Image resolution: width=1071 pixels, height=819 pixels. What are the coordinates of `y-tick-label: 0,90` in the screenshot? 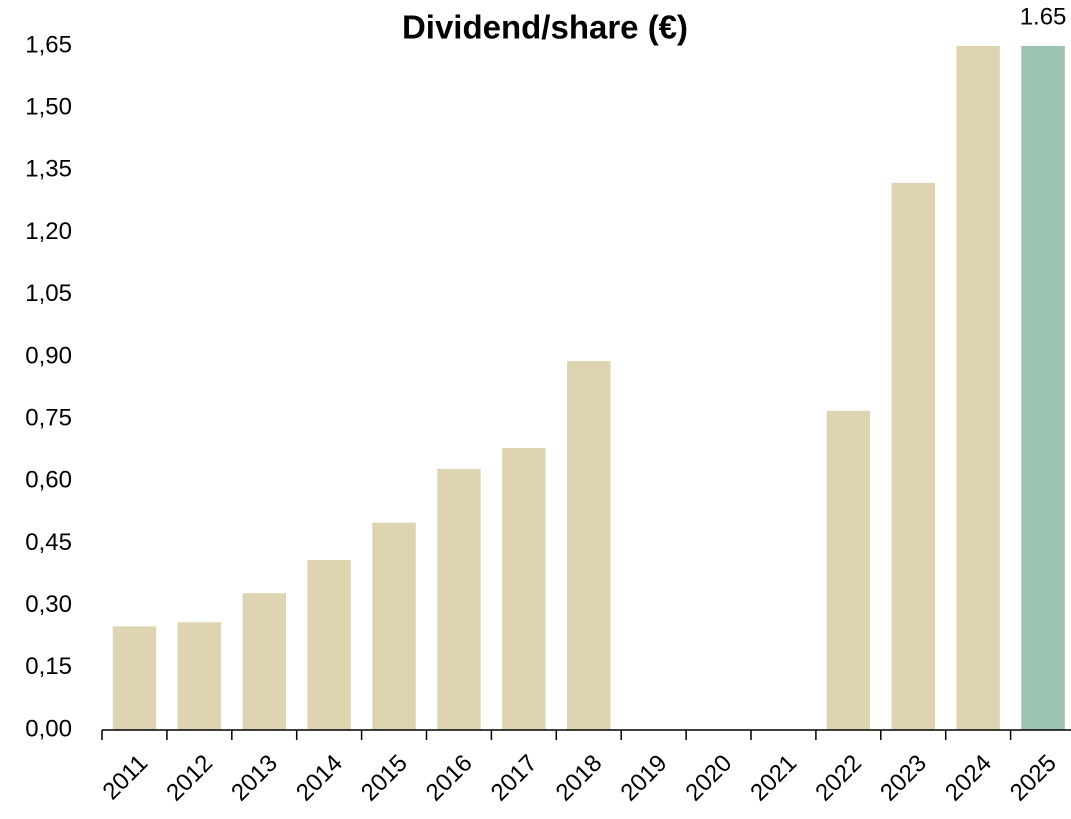 It's located at (48, 355).